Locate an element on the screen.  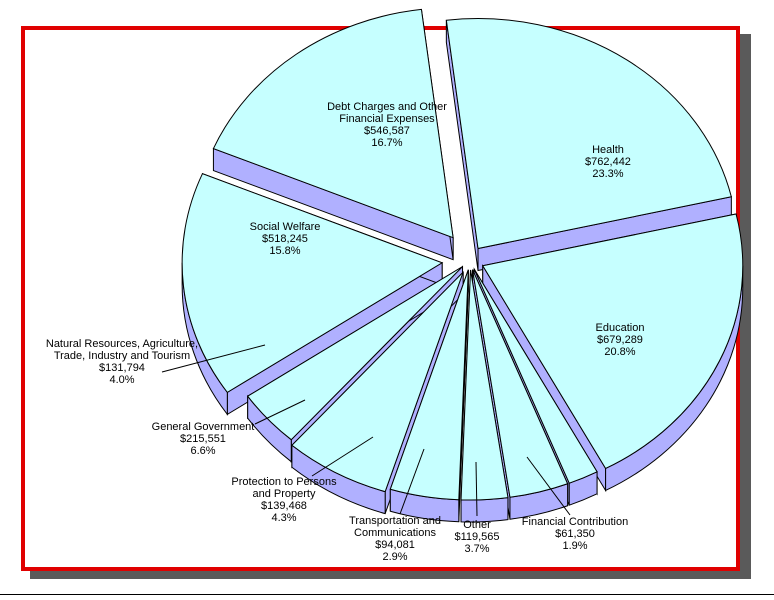
other-value: $119,565 is located at coordinates (476, 537).